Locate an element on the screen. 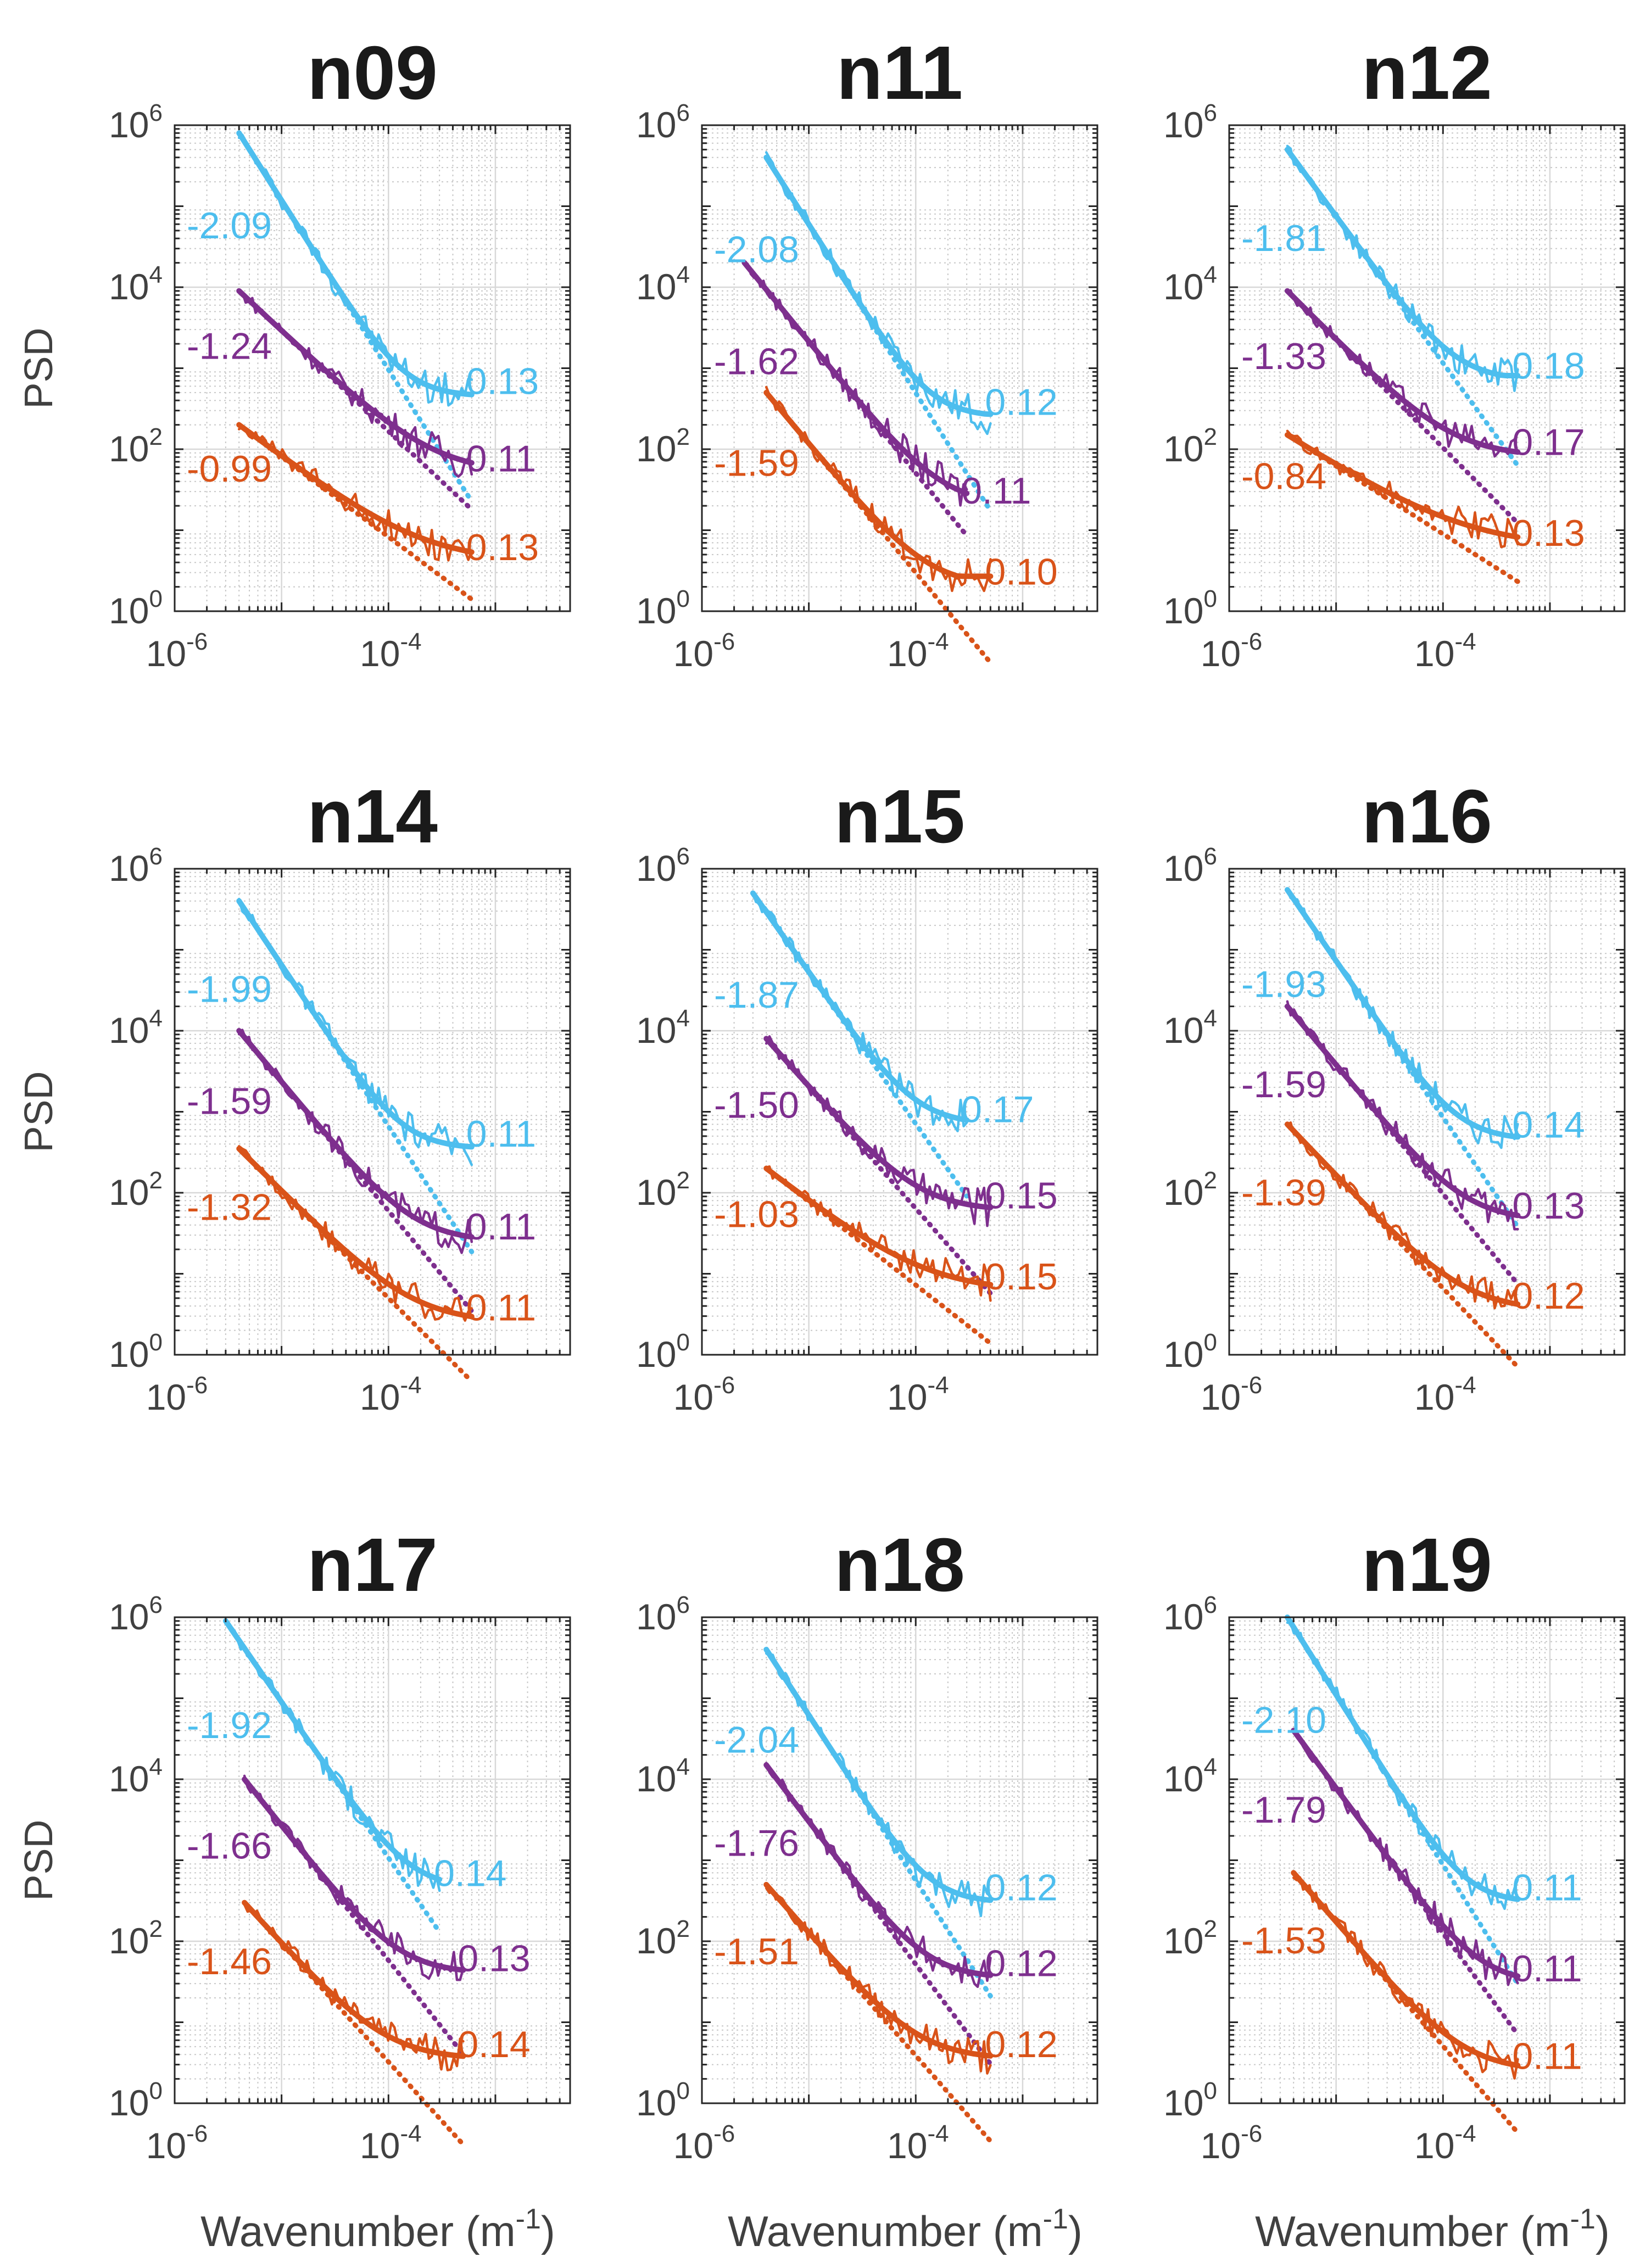  panel-title: n12 is located at coordinates (1427, 73).